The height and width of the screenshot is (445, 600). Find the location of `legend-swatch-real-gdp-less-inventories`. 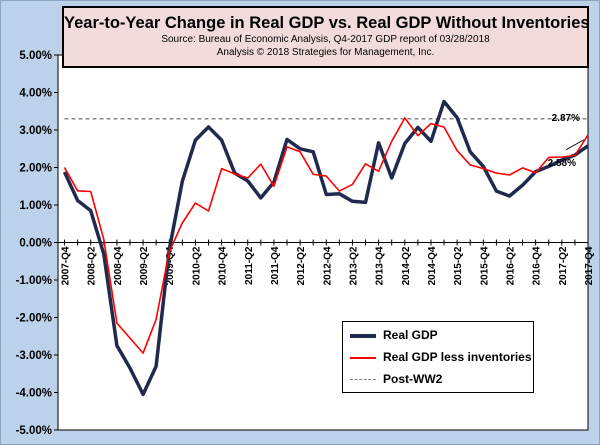

legend-swatch-real-gdp-less-inventories is located at coordinates (363, 358).